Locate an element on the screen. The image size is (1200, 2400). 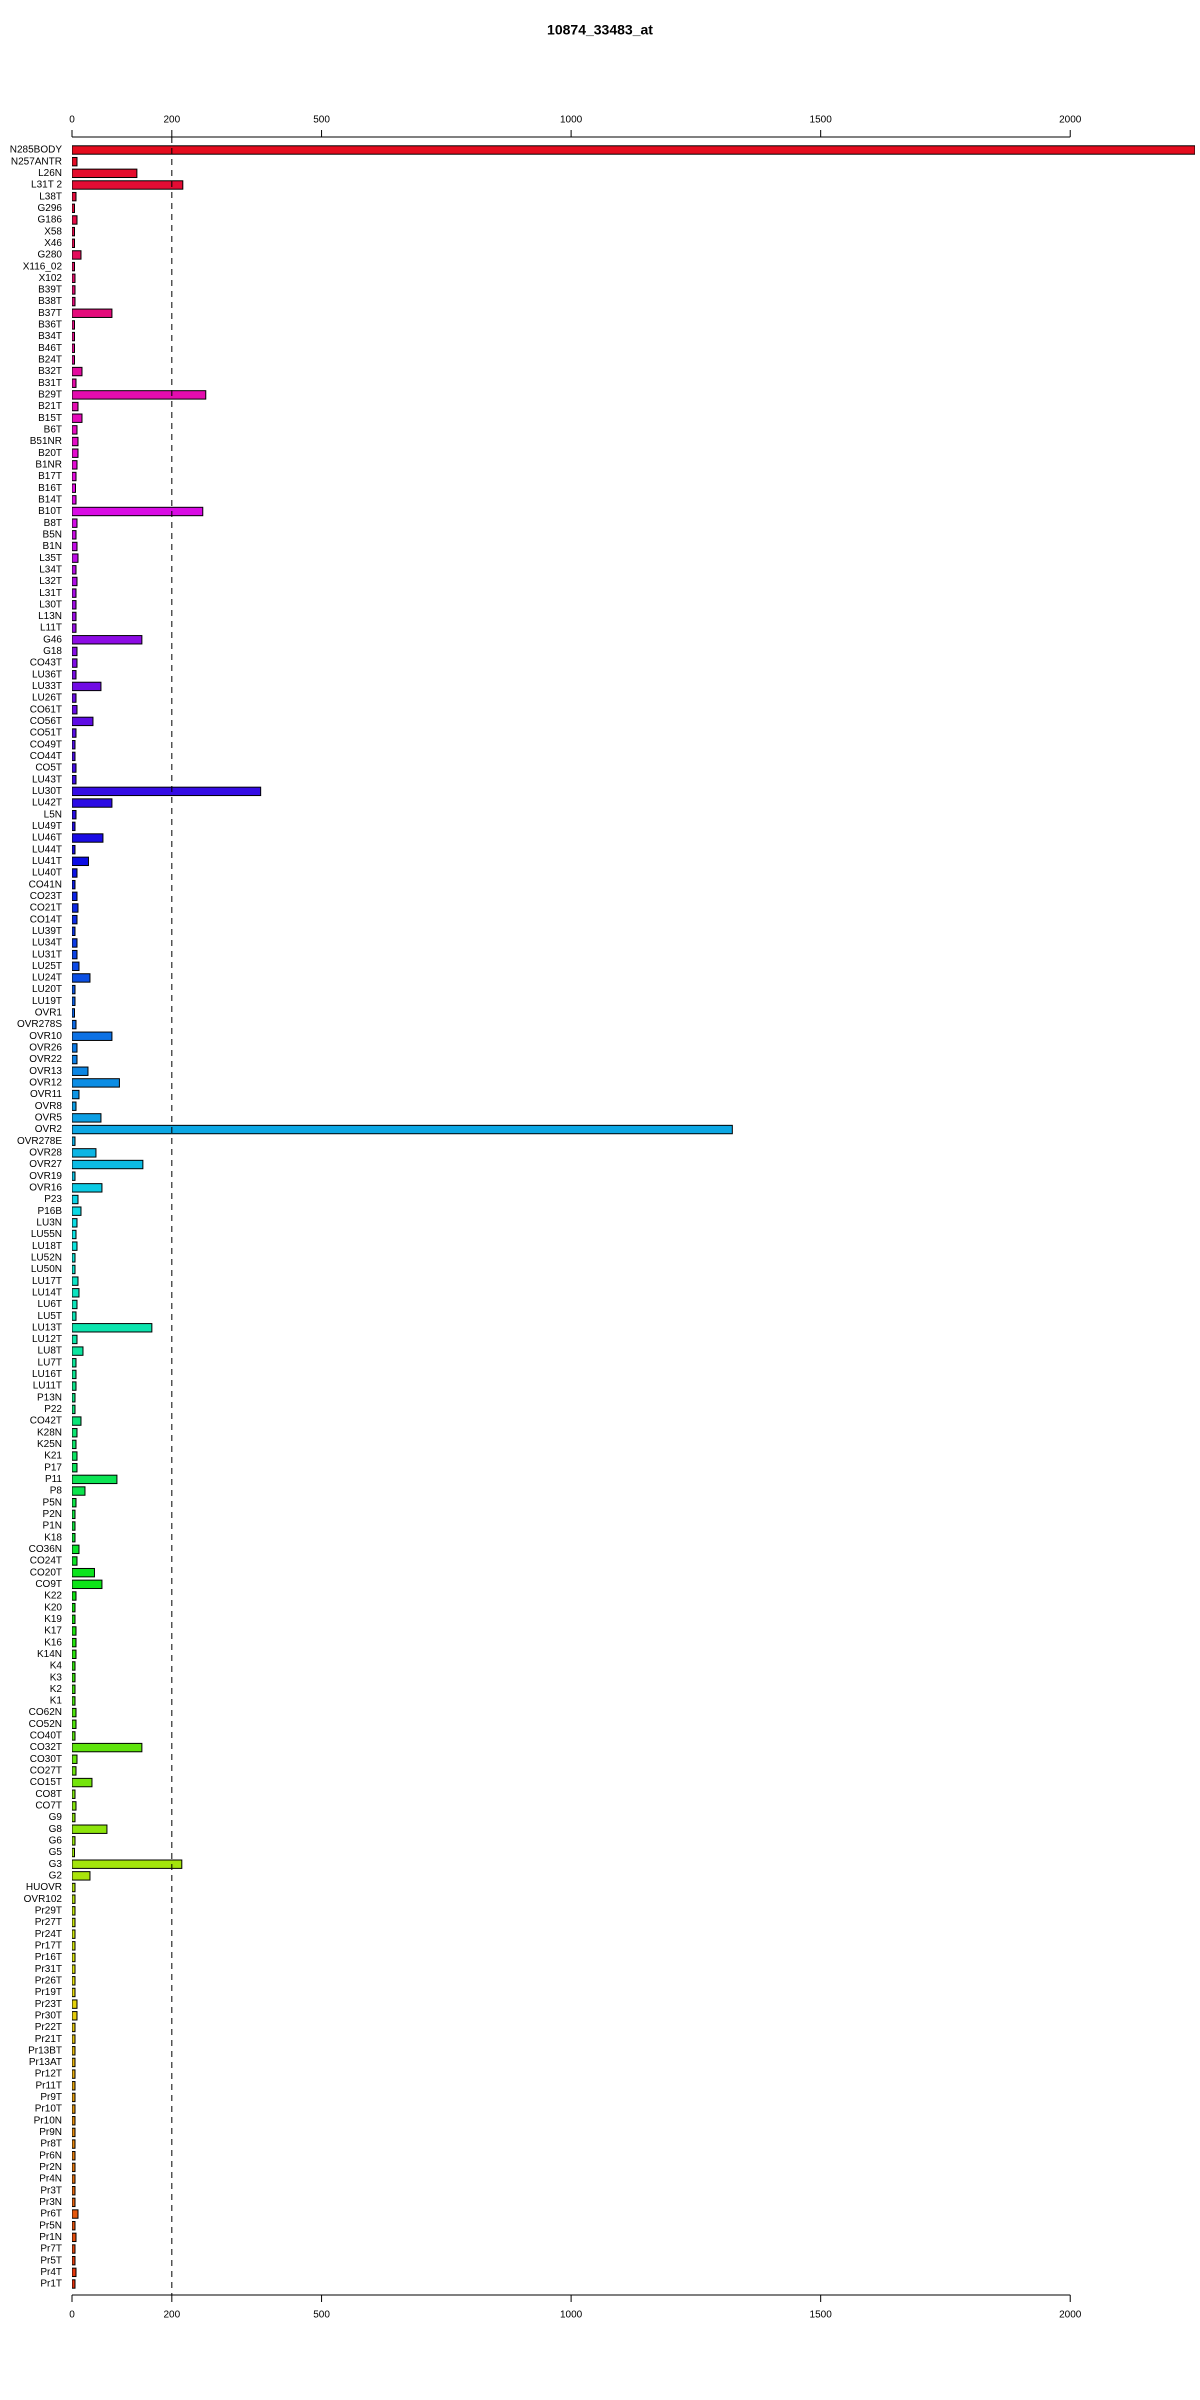
y-tick-label: L32T is located at coordinates (50, 581).